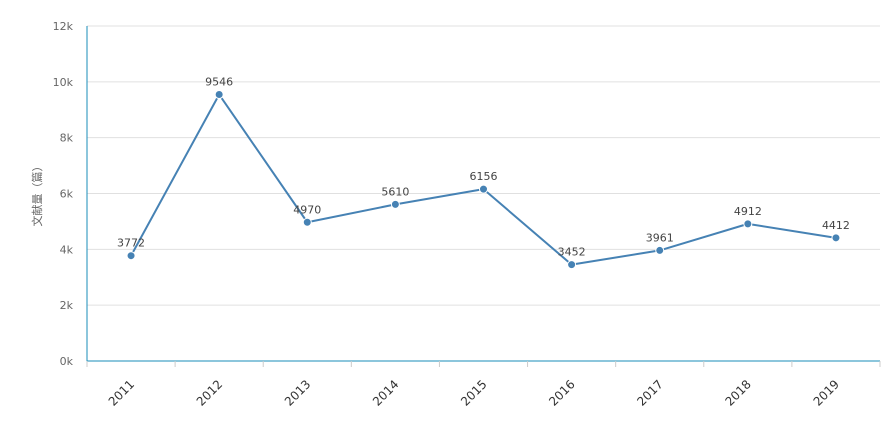 This screenshot has height=428, width=894. I want to click on data-label: 3772, so click(131, 243).